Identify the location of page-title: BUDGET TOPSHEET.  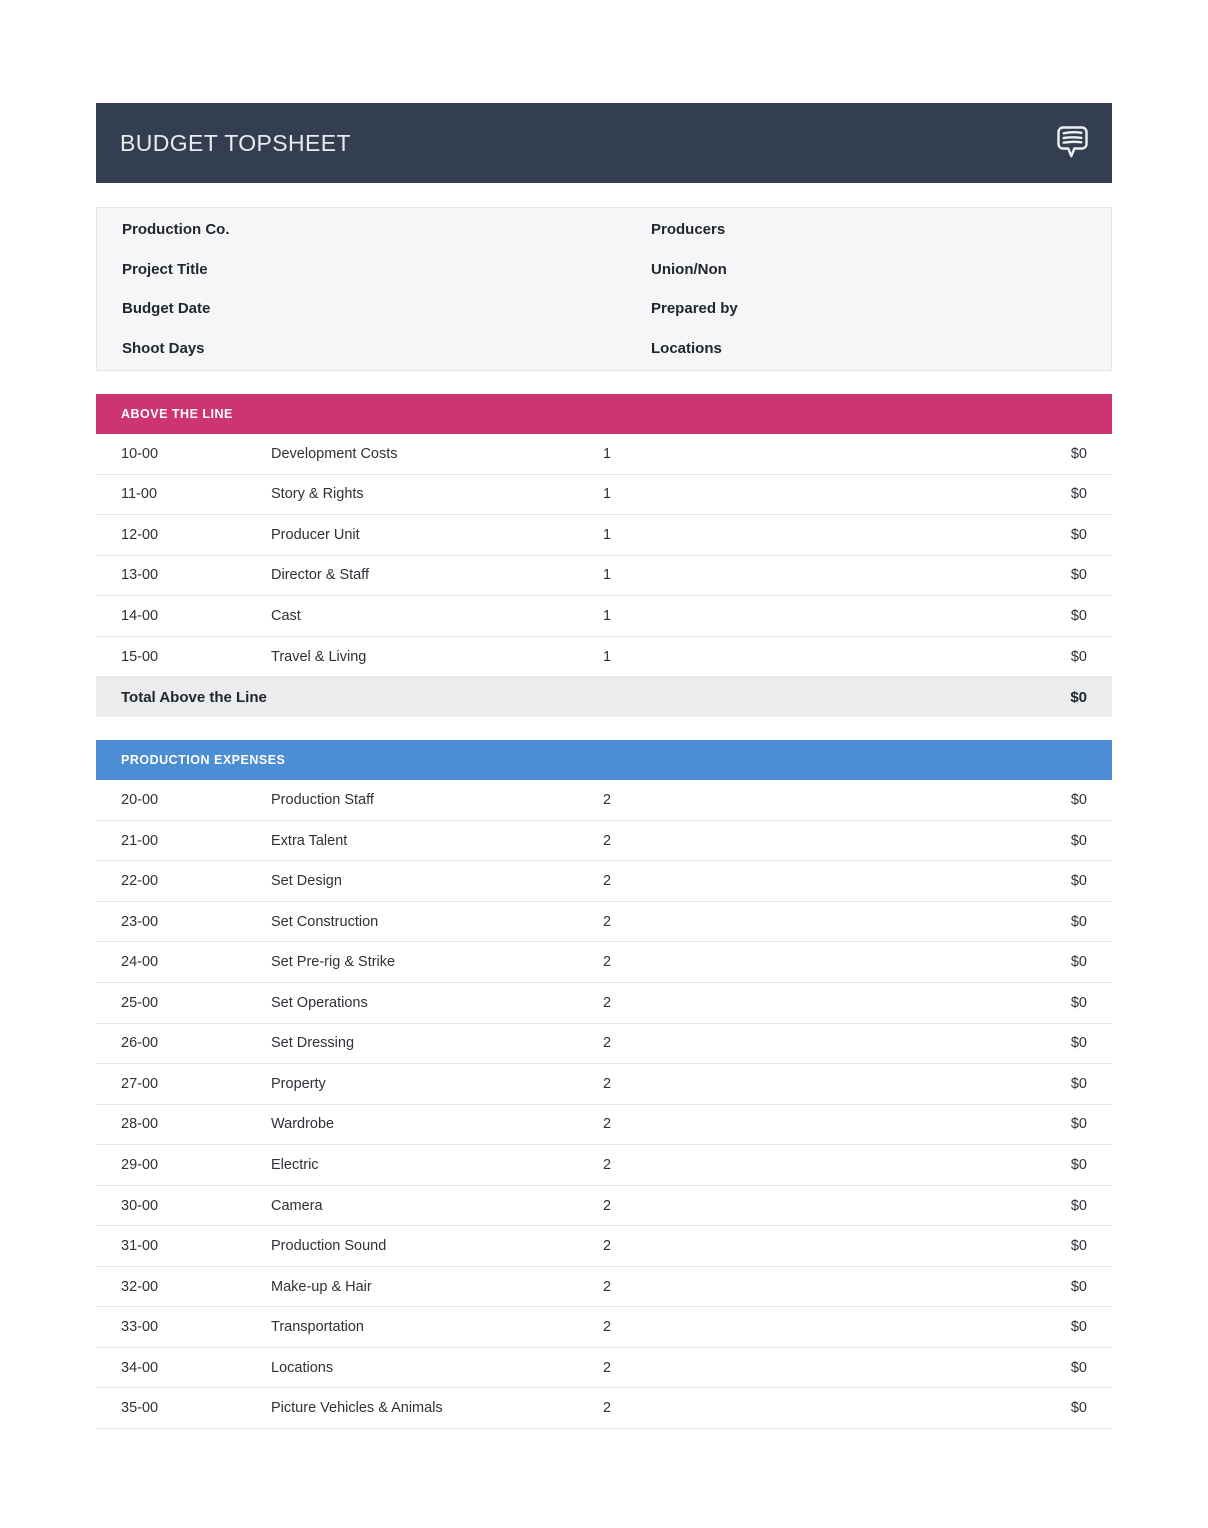
(235, 142).